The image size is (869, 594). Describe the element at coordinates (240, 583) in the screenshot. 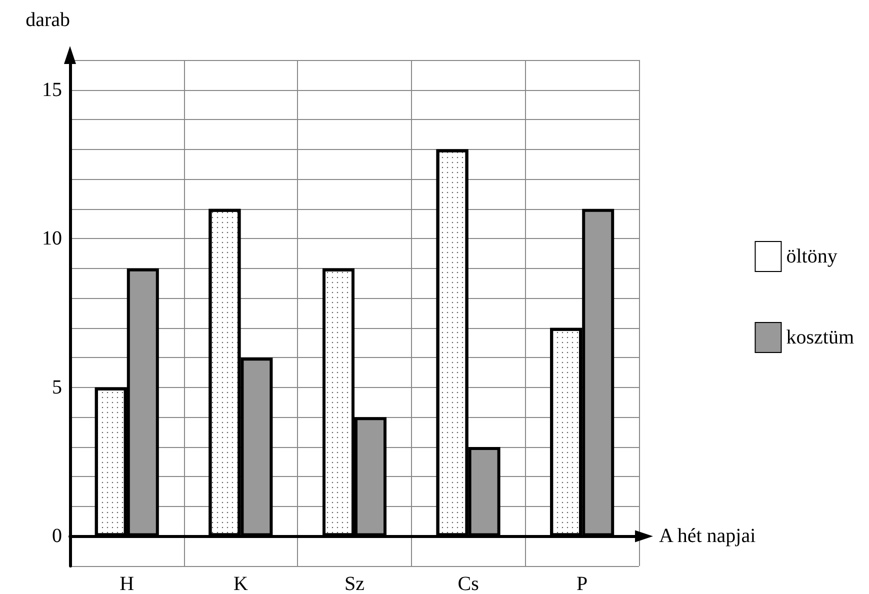

I see `x-tick-label: K` at that location.